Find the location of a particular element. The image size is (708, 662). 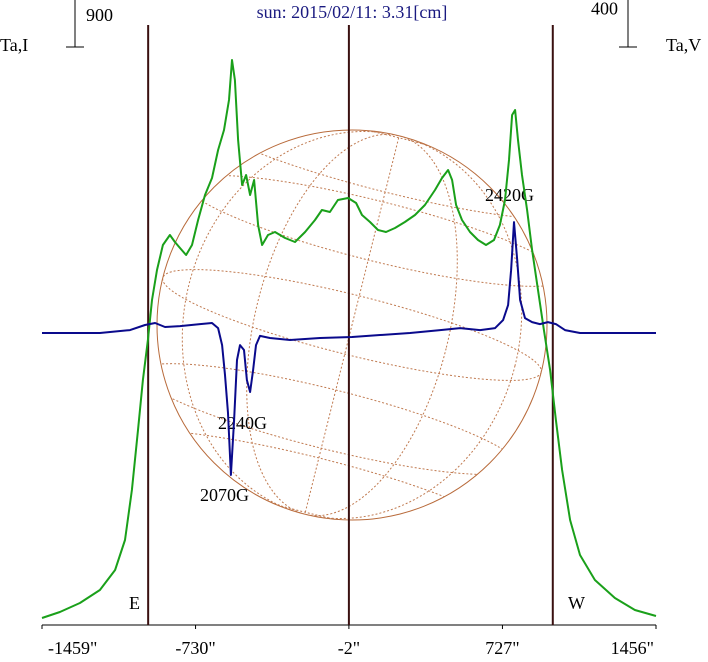

annotation: 2240G is located at coordinates (242, 423).